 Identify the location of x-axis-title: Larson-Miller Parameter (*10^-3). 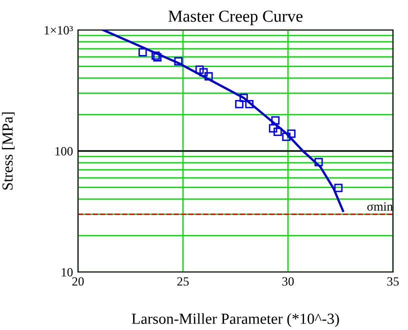
(235, 320).